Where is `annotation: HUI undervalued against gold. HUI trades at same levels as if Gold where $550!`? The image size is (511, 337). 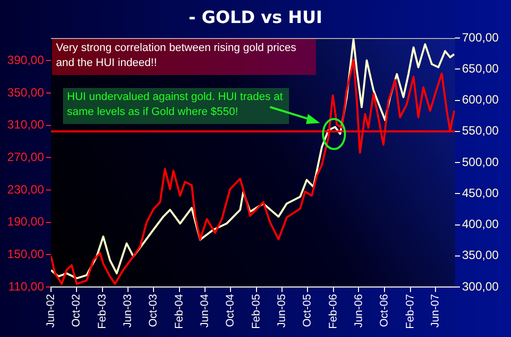 annotation: HUI undervalued against gold. HUI trades at same levels as if Gold where $550! is located at coordinates (176, 106).